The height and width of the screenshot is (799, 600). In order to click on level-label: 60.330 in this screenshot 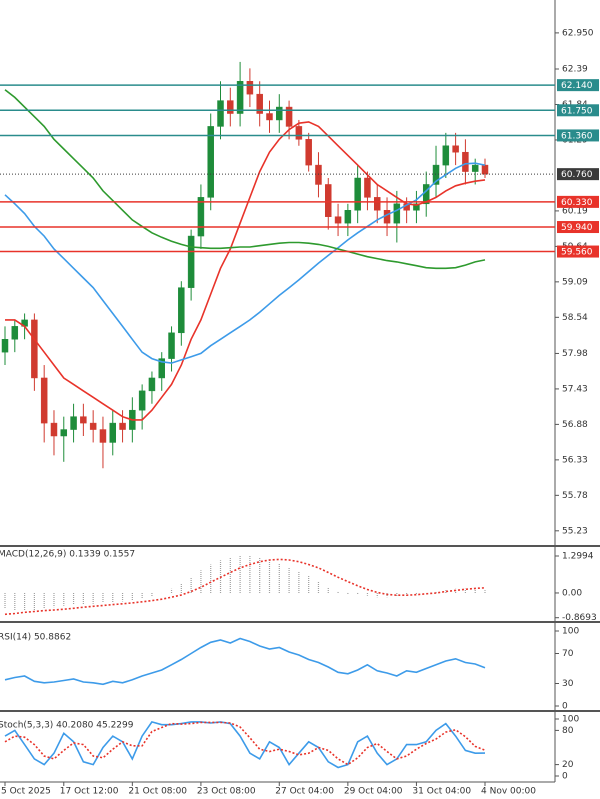, I will do `click(577, 203)`.